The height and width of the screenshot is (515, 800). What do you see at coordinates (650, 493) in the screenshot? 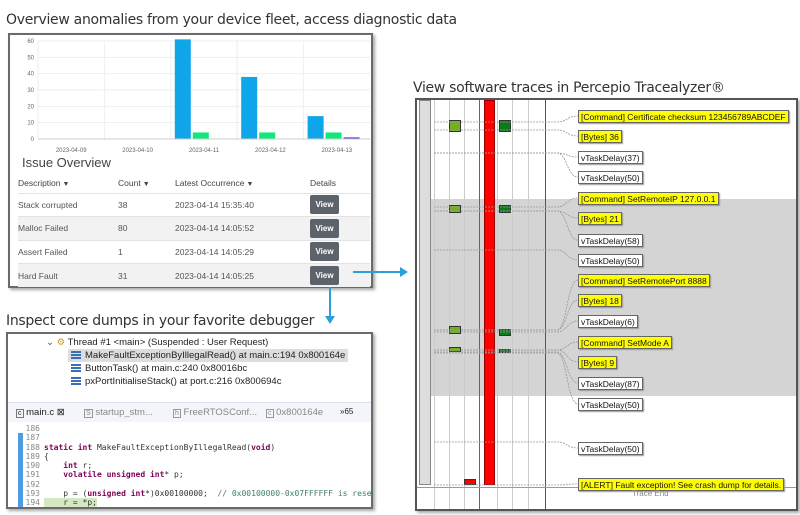
I see `trace-end-label: Trace End` at bounding box center [650, 493].